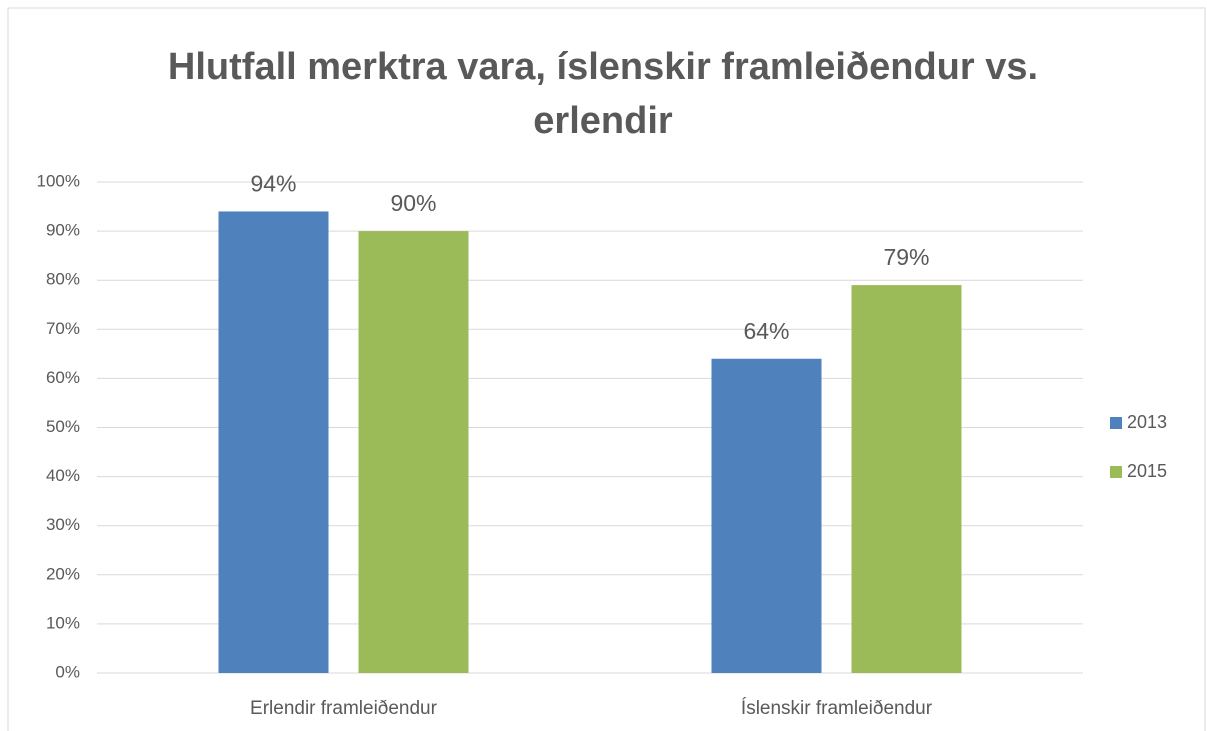 The width and height of the screenshot is (1207, 731). Describe the element at coordinates (1147, 471) in the screenshot. I see `legend-label: 2015` at that location.